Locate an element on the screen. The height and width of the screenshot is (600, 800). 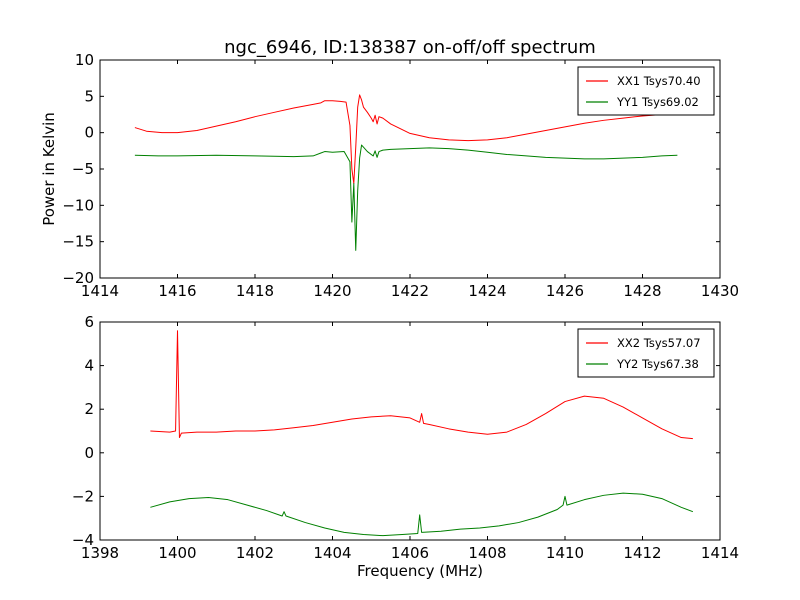
legend-label: YY2 Tsys67.38 is located at coordinates (657, 364).